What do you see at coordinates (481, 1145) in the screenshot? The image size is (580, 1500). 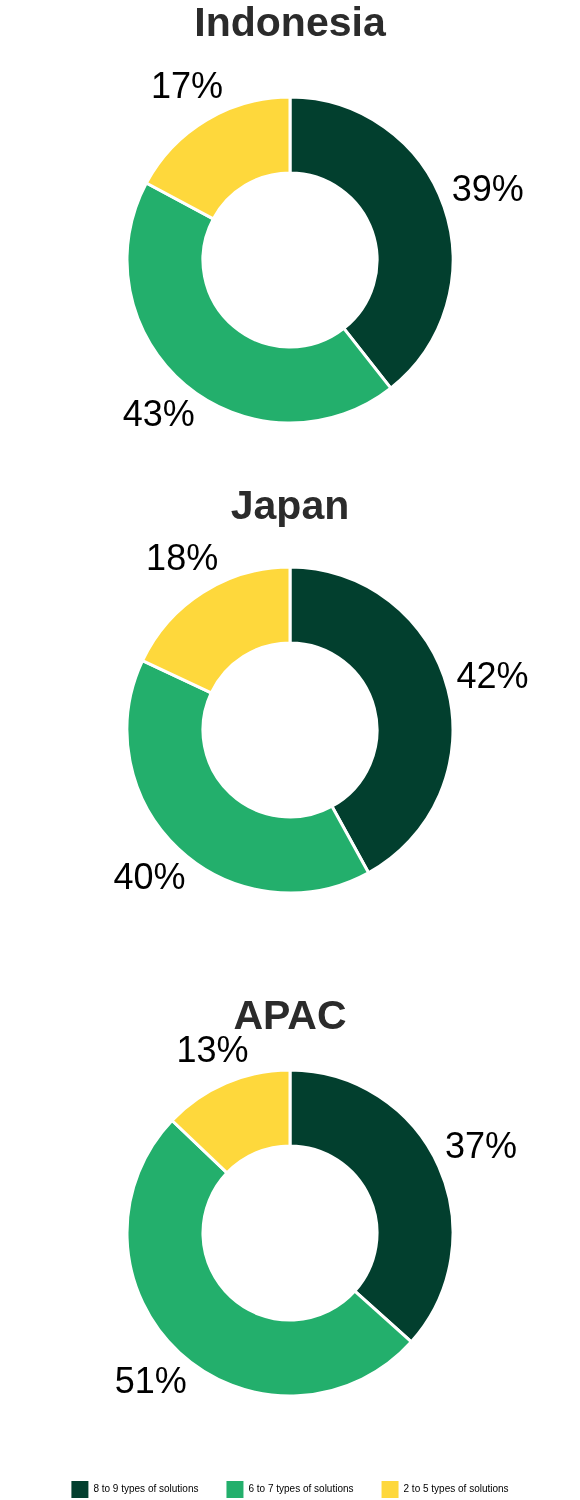 I see `data-label: 37%` at bounding box center [481, 1145].